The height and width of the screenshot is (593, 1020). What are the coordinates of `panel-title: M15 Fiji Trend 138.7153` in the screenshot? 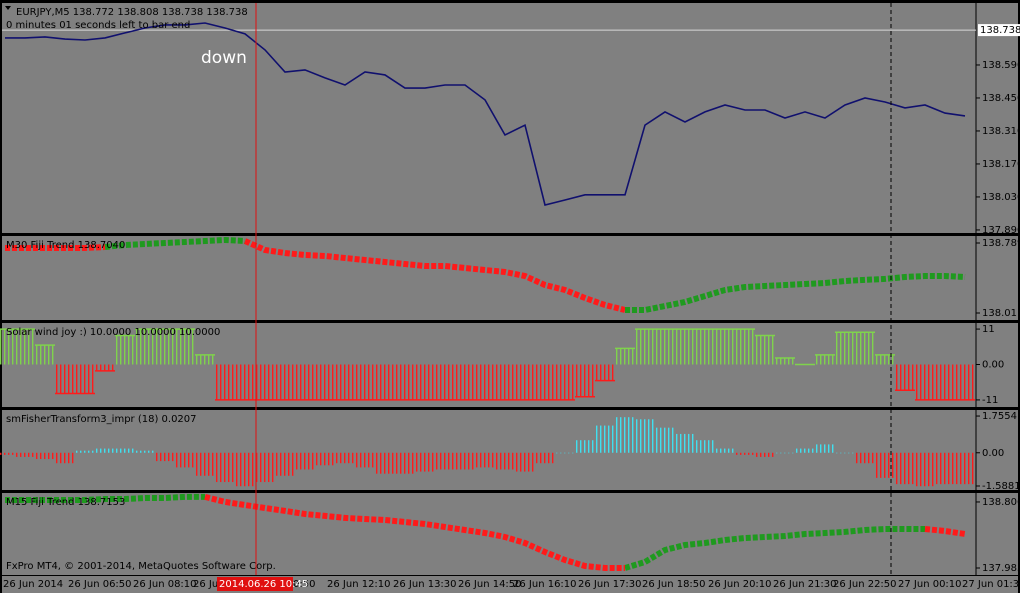 It's located at (65, 502).